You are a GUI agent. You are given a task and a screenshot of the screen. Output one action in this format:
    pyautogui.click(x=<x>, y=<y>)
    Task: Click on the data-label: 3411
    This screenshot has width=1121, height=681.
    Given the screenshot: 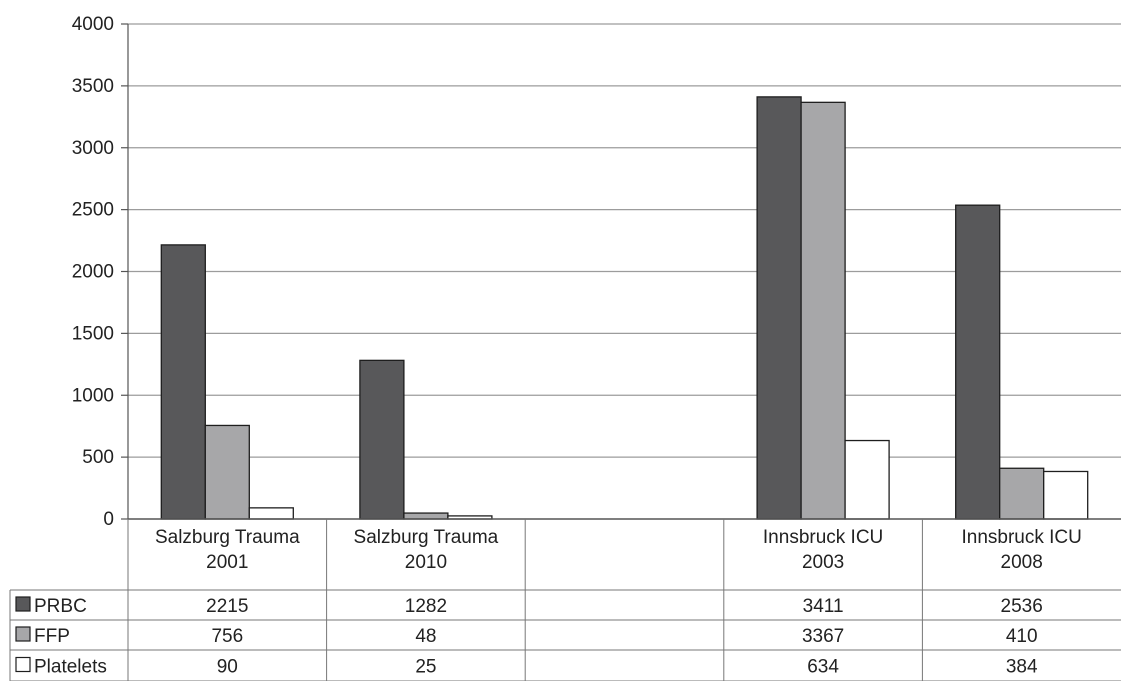 What is the action you would take?
    pyautogui.click(x=823, y=606)
    